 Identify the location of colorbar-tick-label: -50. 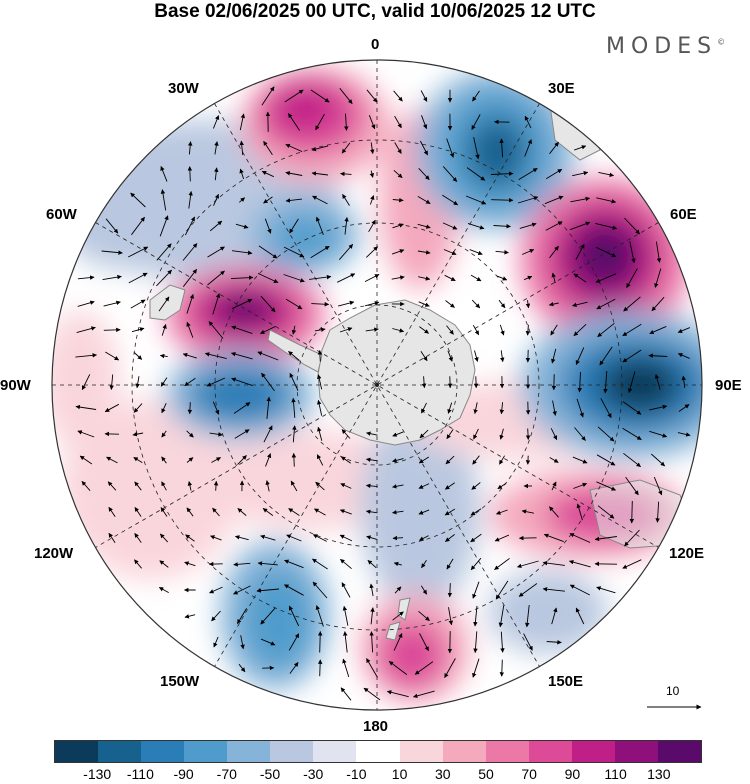
(270, 774).